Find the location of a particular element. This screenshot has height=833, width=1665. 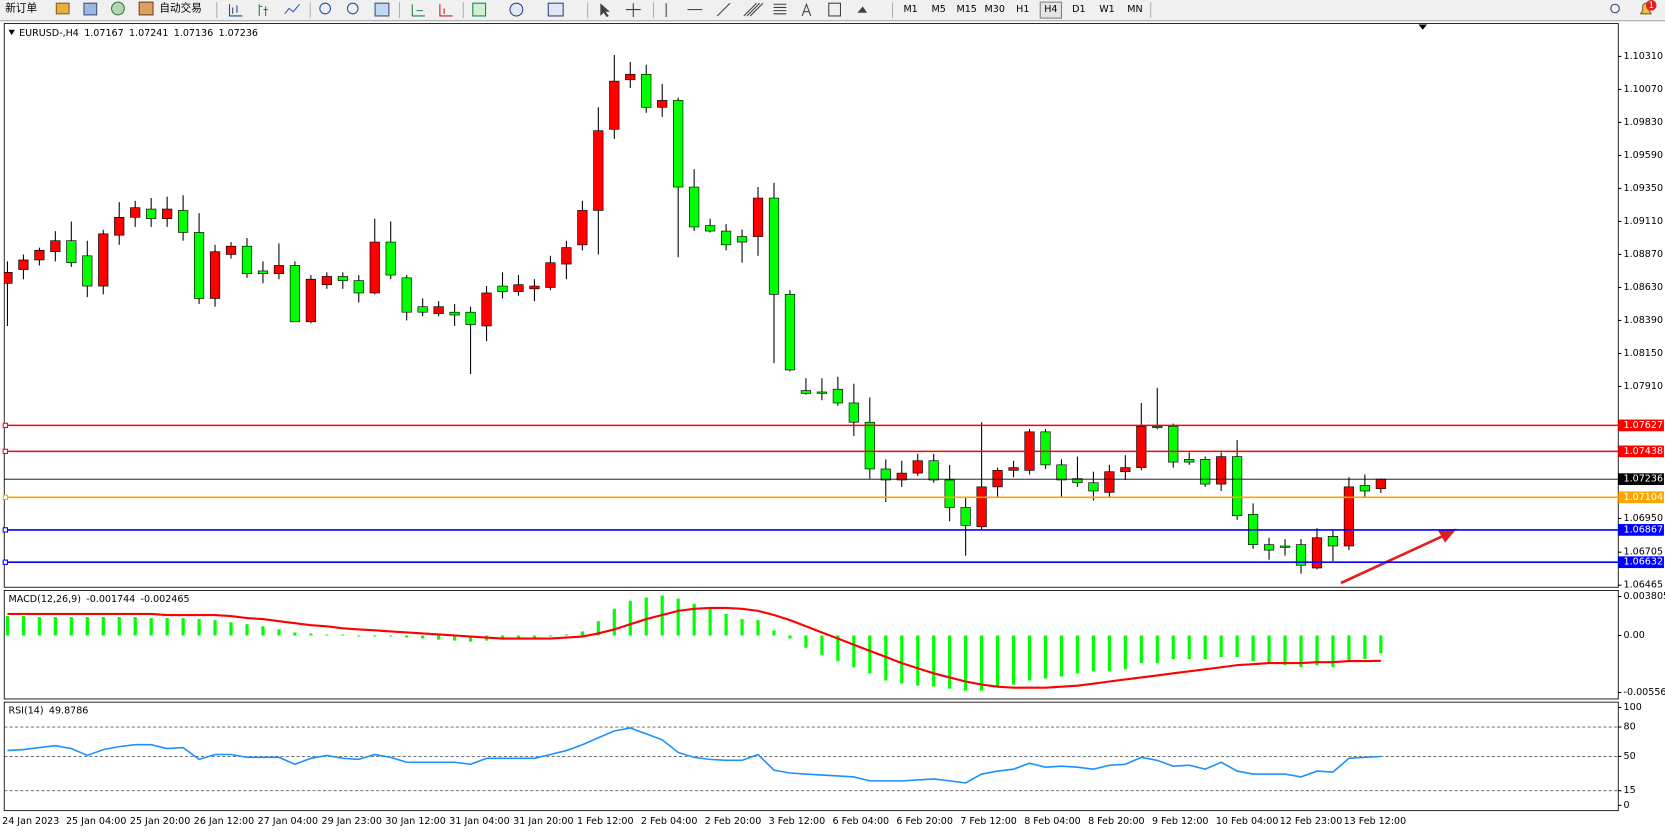

timeframe-button: H1 is located at coordinates (1022, 9).